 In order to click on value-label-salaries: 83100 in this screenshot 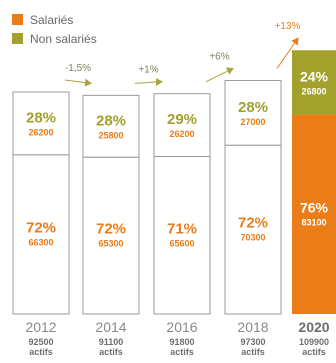, I will do `click(313, 222)`.